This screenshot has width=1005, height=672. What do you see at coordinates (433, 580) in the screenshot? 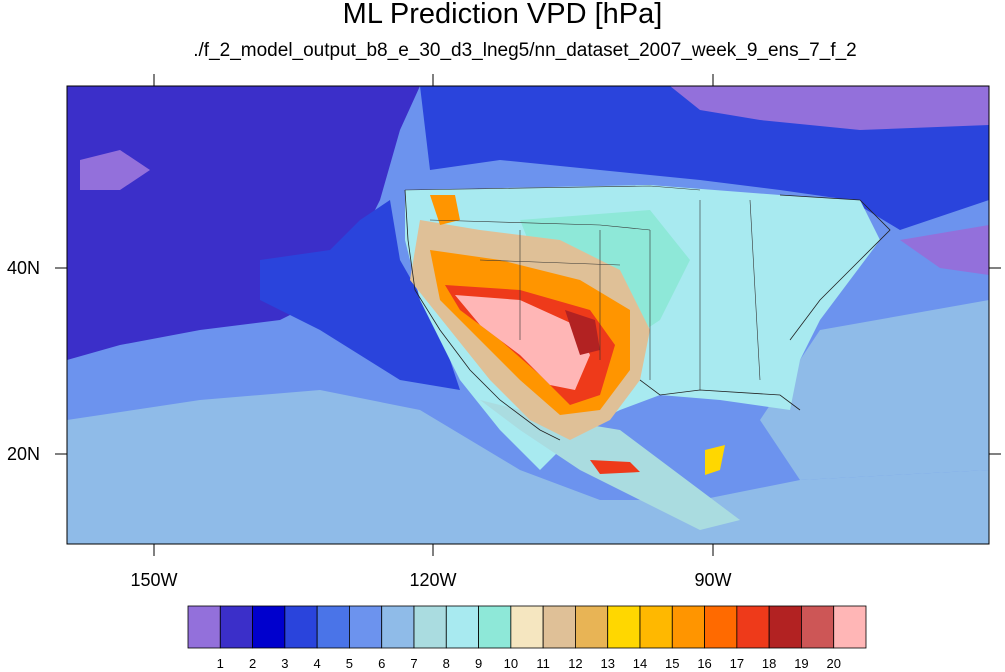
I see `lon-label-120w: 120W` at bounding box center [433, 580].